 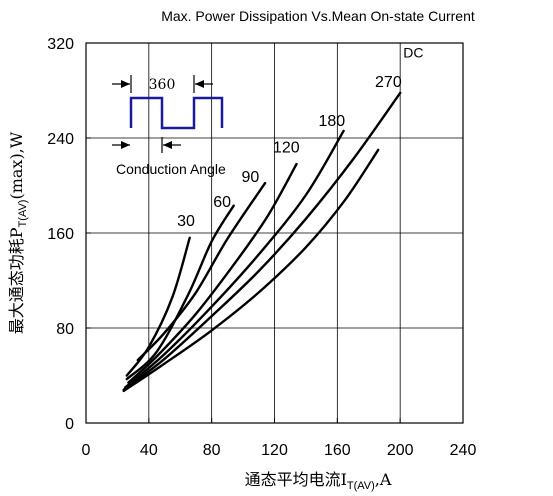 I want to click on x-axis-ticks: 0 40 80 120 160 200 240, so click(x=279, y=438).